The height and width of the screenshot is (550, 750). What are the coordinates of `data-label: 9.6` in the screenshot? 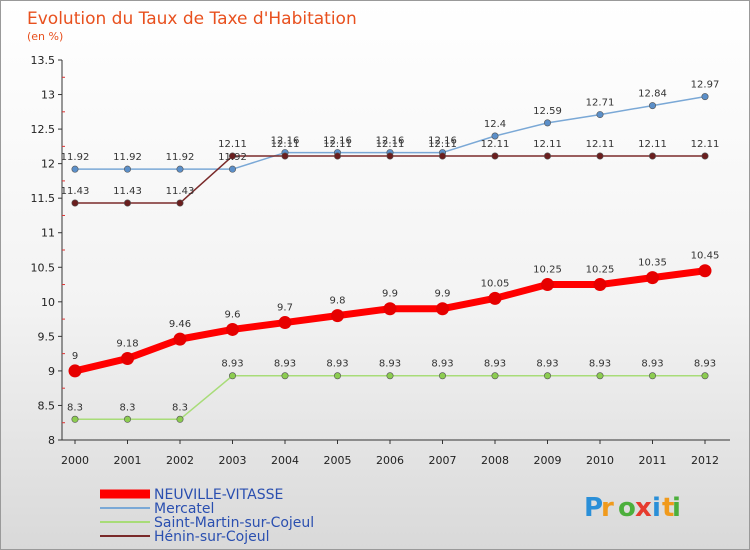 It's located at (233, 314).